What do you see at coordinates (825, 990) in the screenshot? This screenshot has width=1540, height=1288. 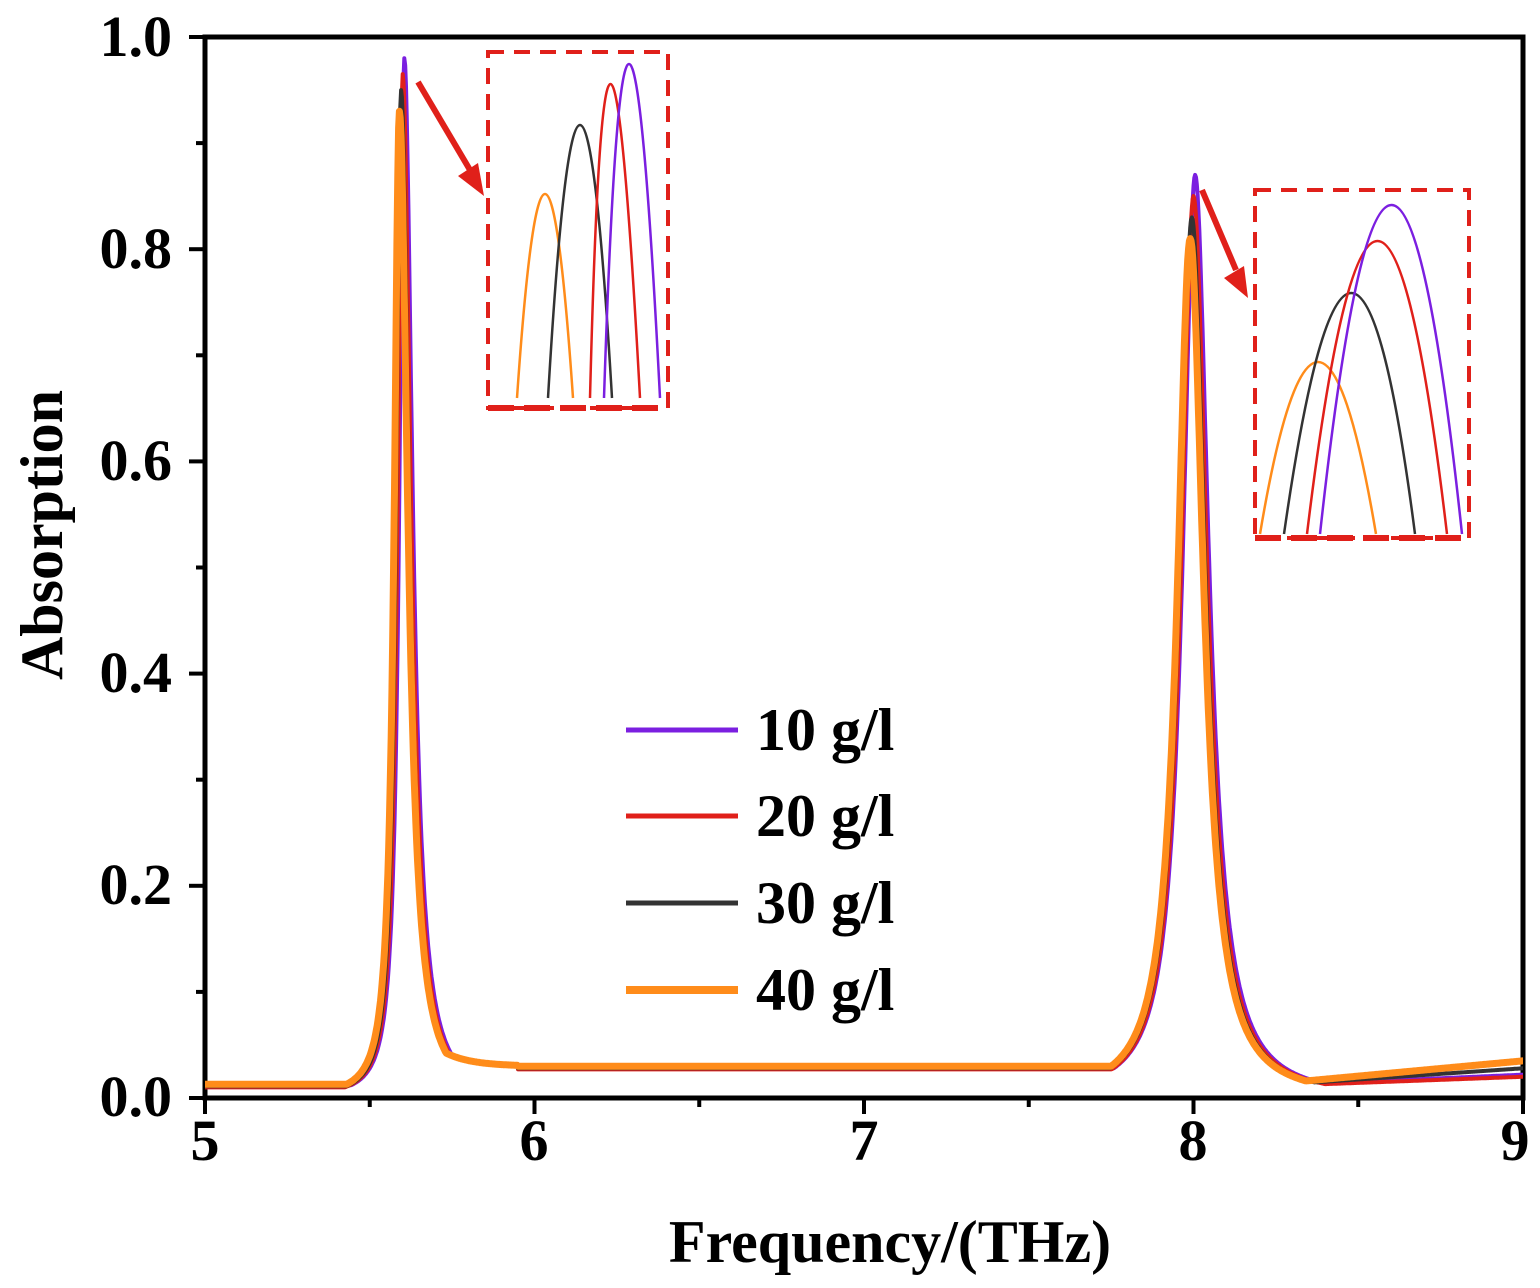 I see `legend-label-40: 40 g/l` at bounding box center [825, 990].